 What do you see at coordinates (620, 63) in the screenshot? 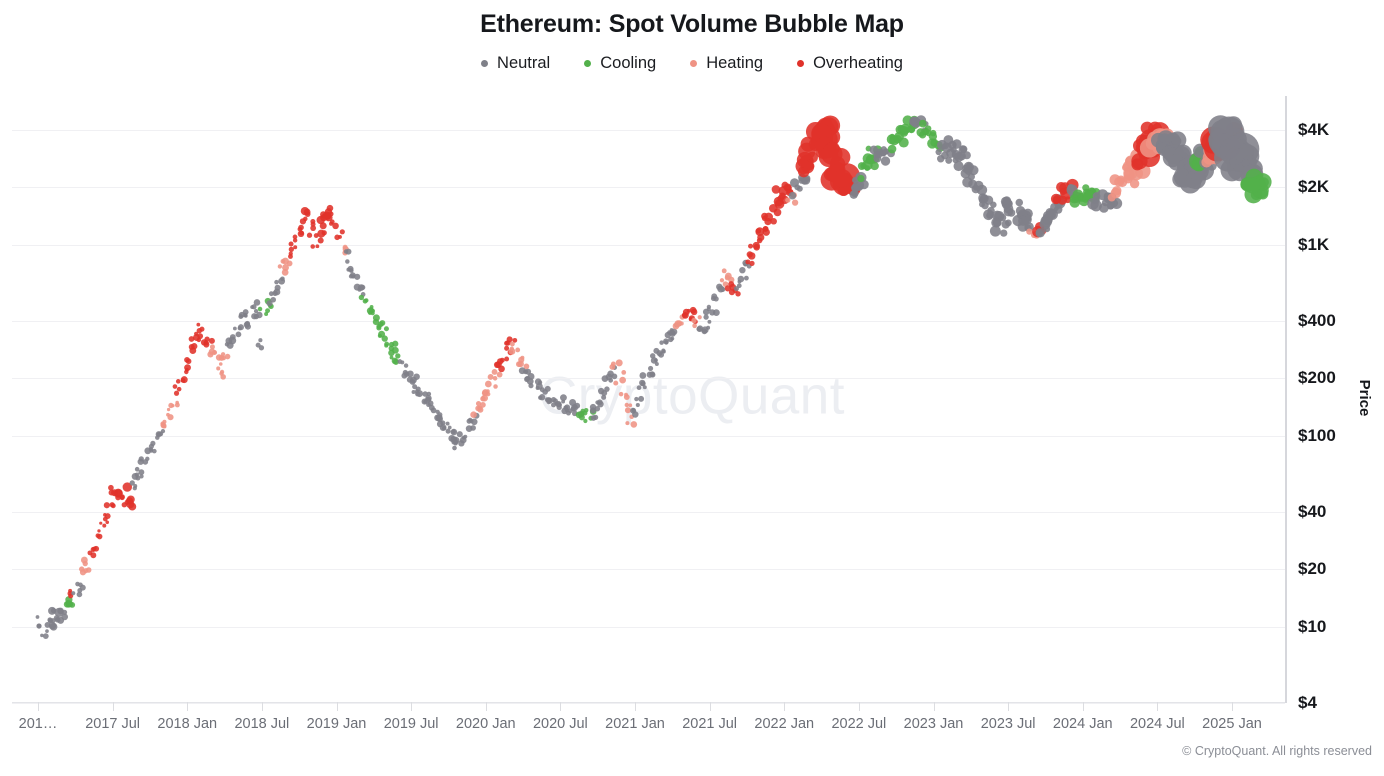
I see `legend-item-cooling: Cooling` at bounding box center [620, 63].